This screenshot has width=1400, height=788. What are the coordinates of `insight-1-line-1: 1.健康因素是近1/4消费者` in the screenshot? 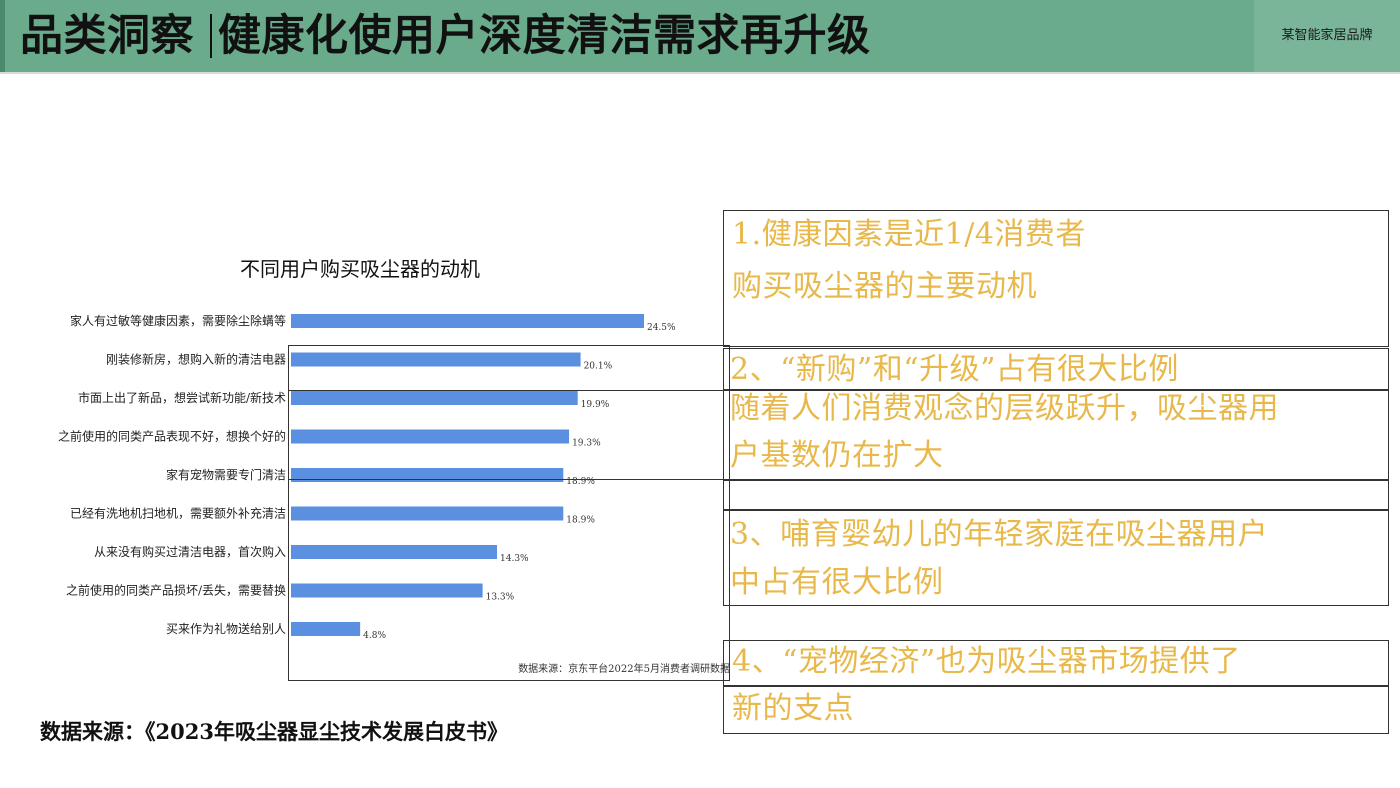 It's located at (909, 234).